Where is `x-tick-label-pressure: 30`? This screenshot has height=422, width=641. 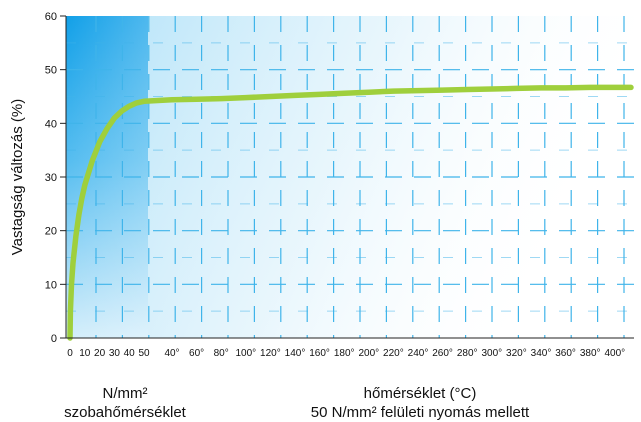 x-tick-label-pressure: 30 is located at coordinates (115, 353).